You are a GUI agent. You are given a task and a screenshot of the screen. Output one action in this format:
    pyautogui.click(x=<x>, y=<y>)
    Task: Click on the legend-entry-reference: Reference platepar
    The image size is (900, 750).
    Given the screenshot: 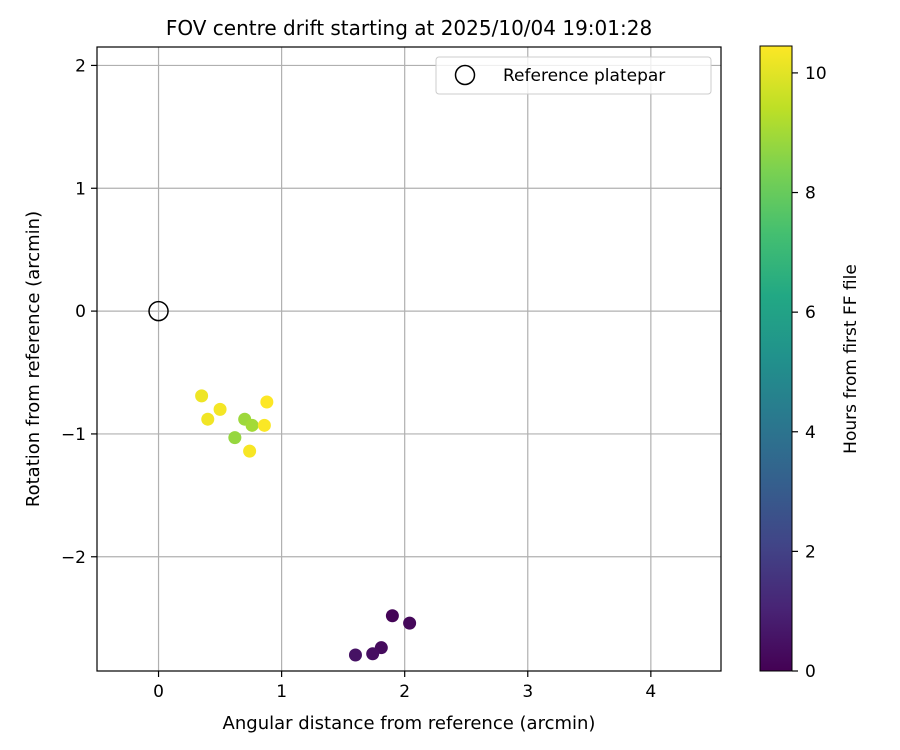 What is the action you would take?
    pyautogui.click(x=584, y=76)
    